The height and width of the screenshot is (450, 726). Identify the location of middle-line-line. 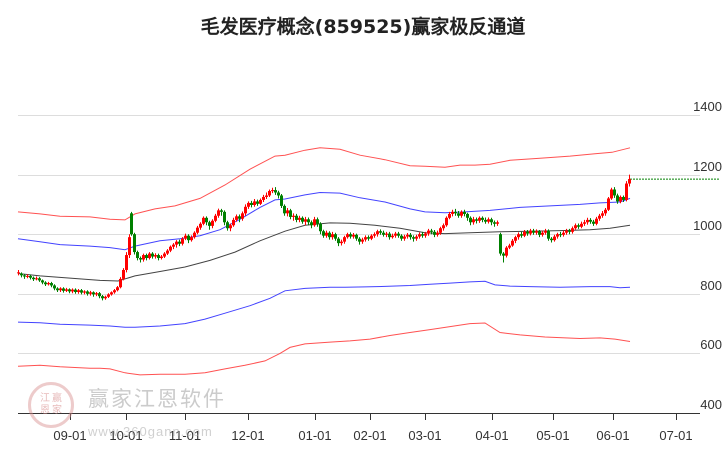
(324, 252).